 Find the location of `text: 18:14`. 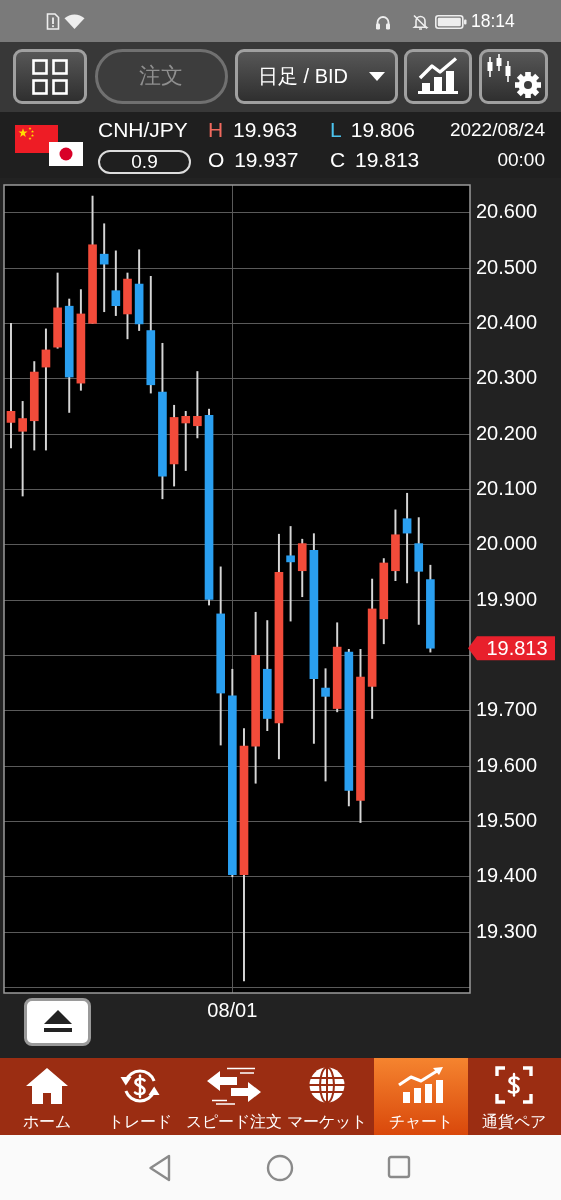

text: 18:14 is located at coordinates (493, 21).